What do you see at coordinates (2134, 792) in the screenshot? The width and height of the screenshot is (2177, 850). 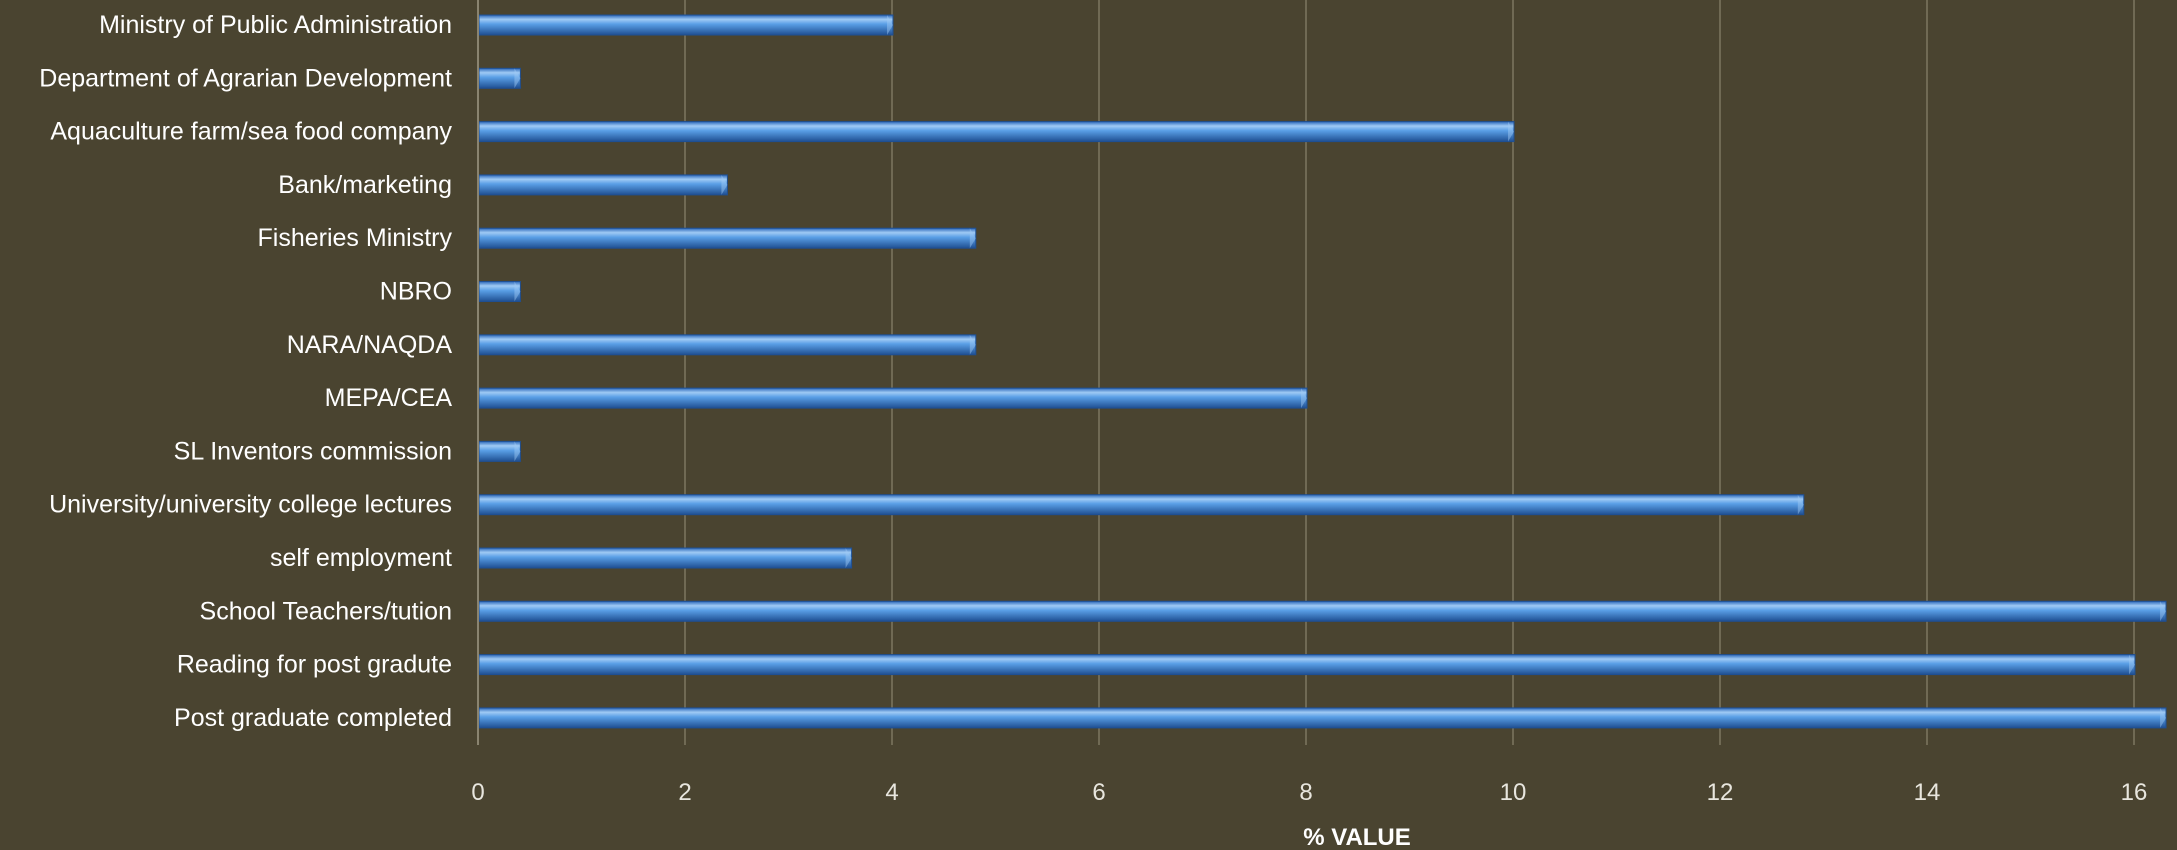 I see `x-tick-label: 16` at bounding box center [2134, 792].